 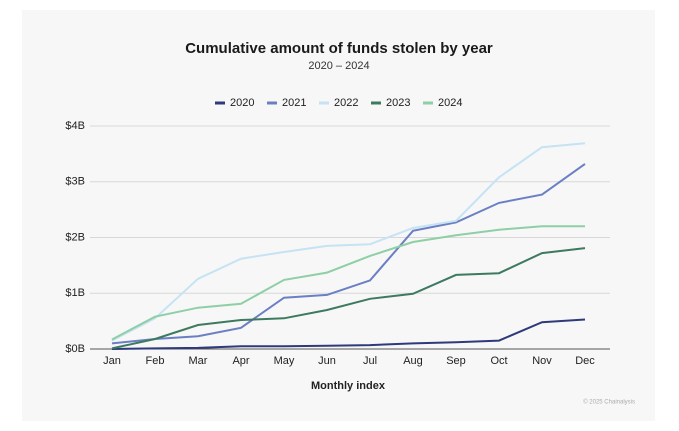 What do you see at coordinates (542, 361) in the screenshot?
I see `x-tick-label: Nov` at bounding box center [542, 361].